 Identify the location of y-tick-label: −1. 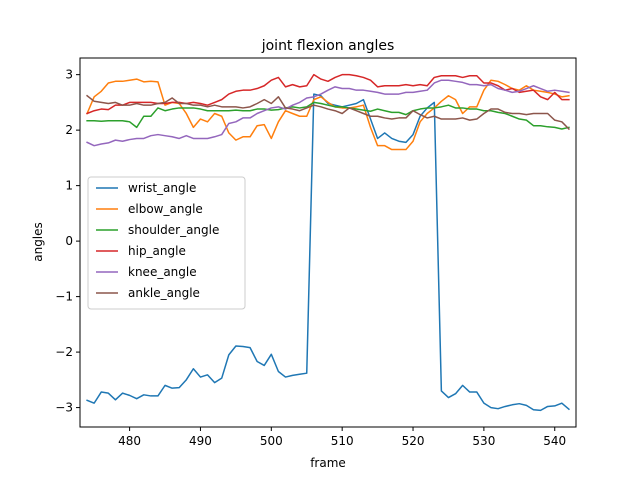
(64, 297).